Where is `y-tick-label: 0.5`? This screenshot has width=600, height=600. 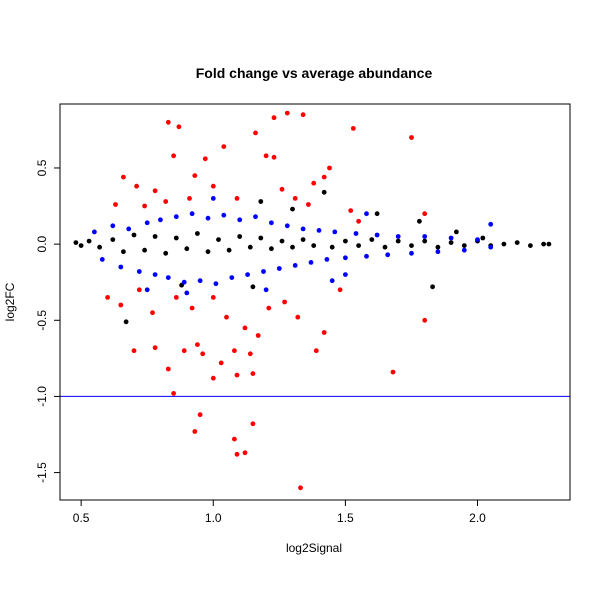 y-tick-label: 0.5 is located at coordinates (42, 167).